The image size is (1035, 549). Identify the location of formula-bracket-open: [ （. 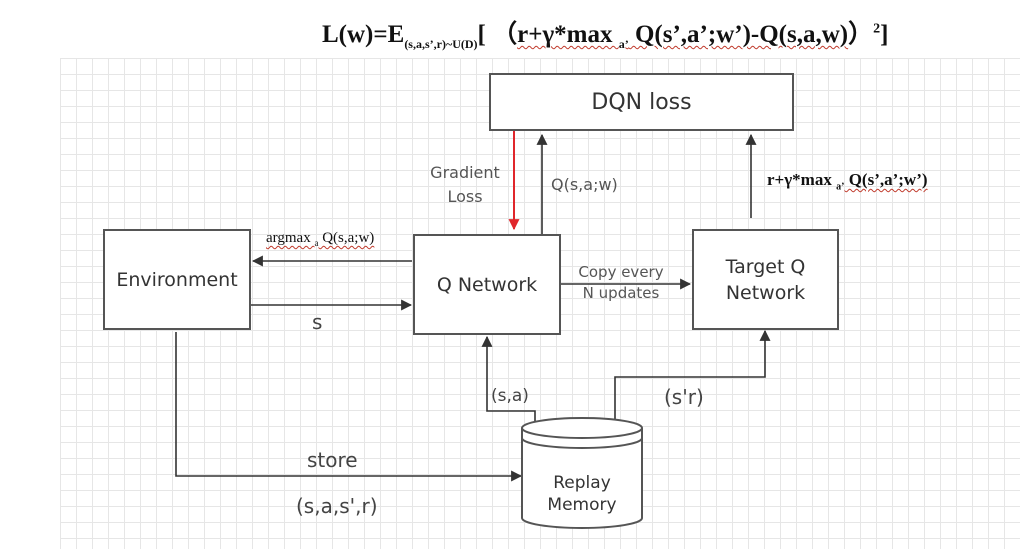
(497, 34).